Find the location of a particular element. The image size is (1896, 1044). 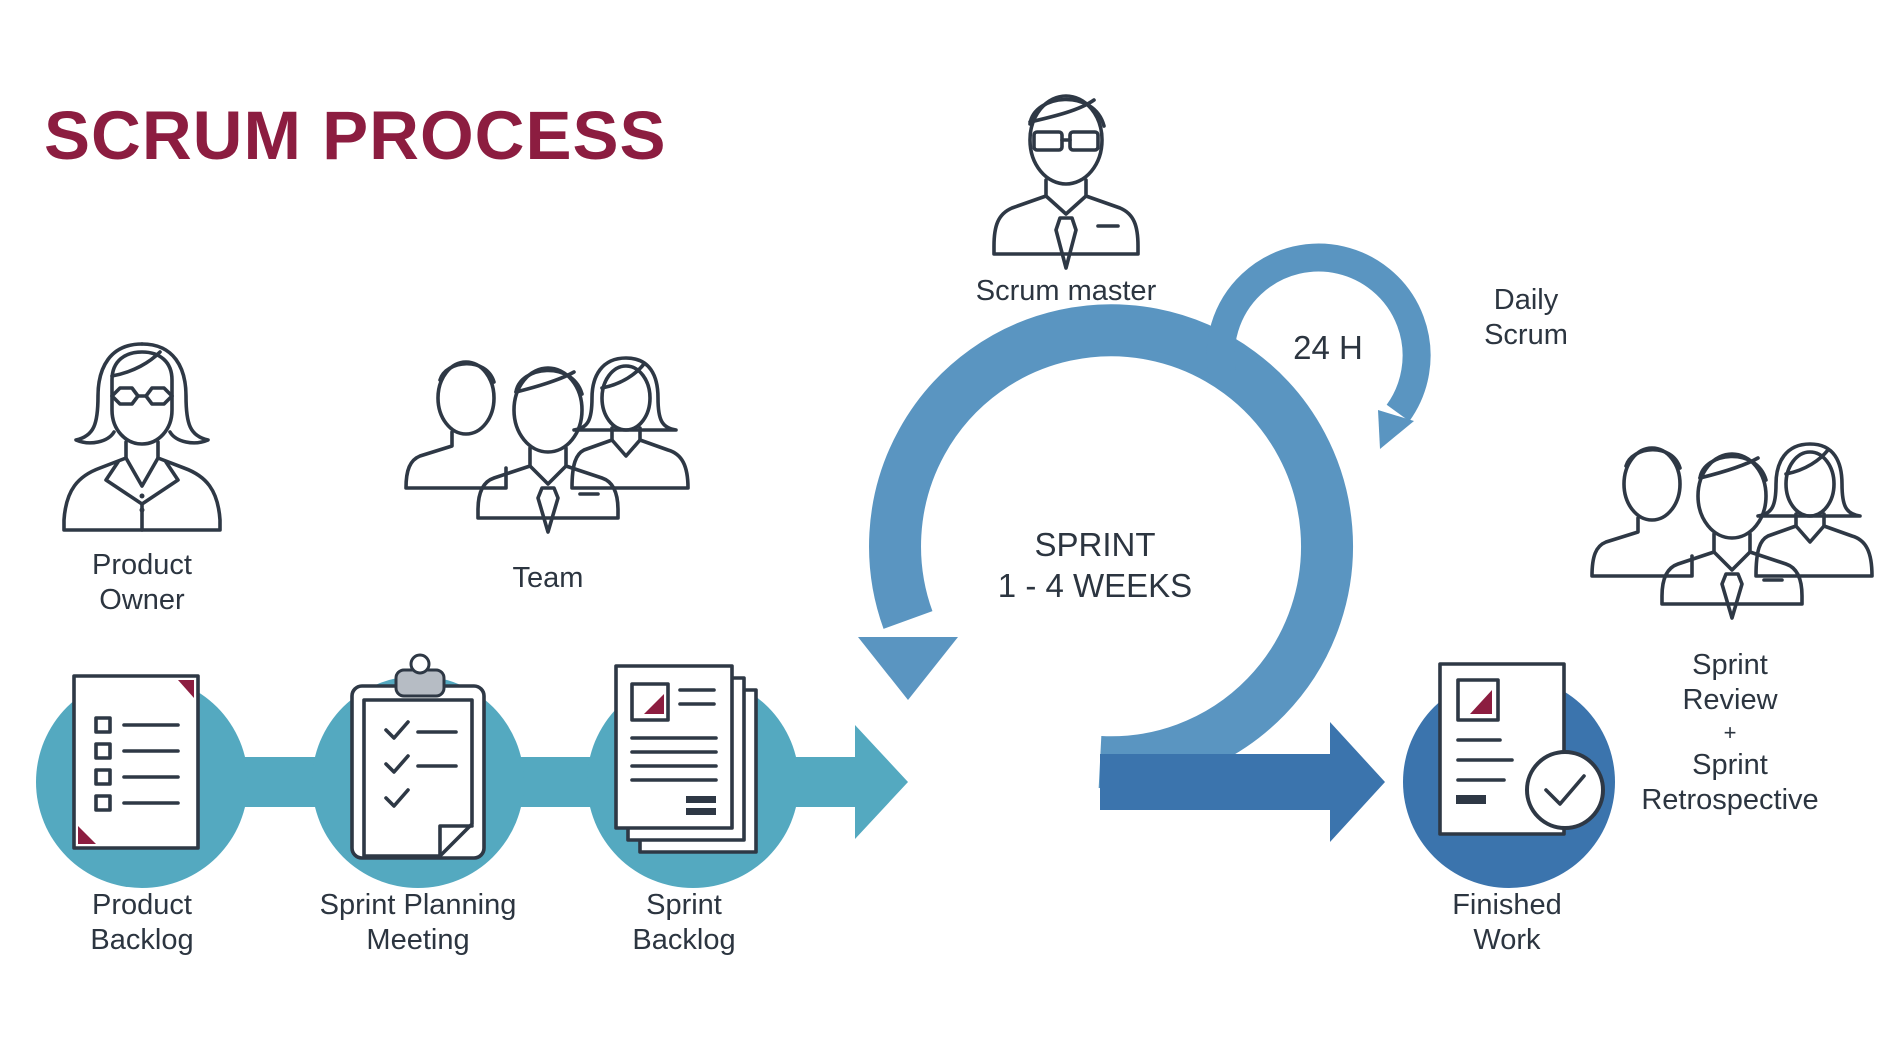

sprint-cycle-arrow is located at coordinates (1111, 546).